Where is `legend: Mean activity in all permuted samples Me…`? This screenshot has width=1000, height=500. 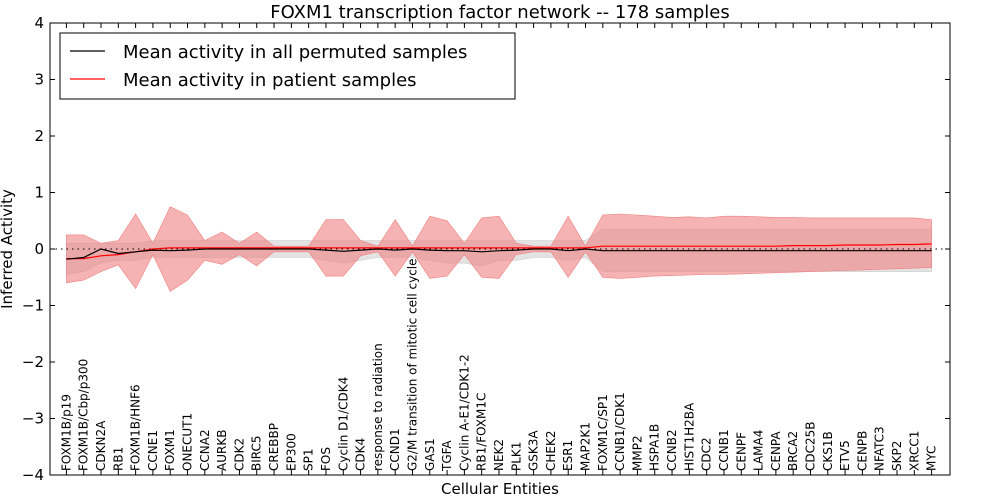 legend: Mean activity in all permuted samples Me… is located at coordinates (287, 66).